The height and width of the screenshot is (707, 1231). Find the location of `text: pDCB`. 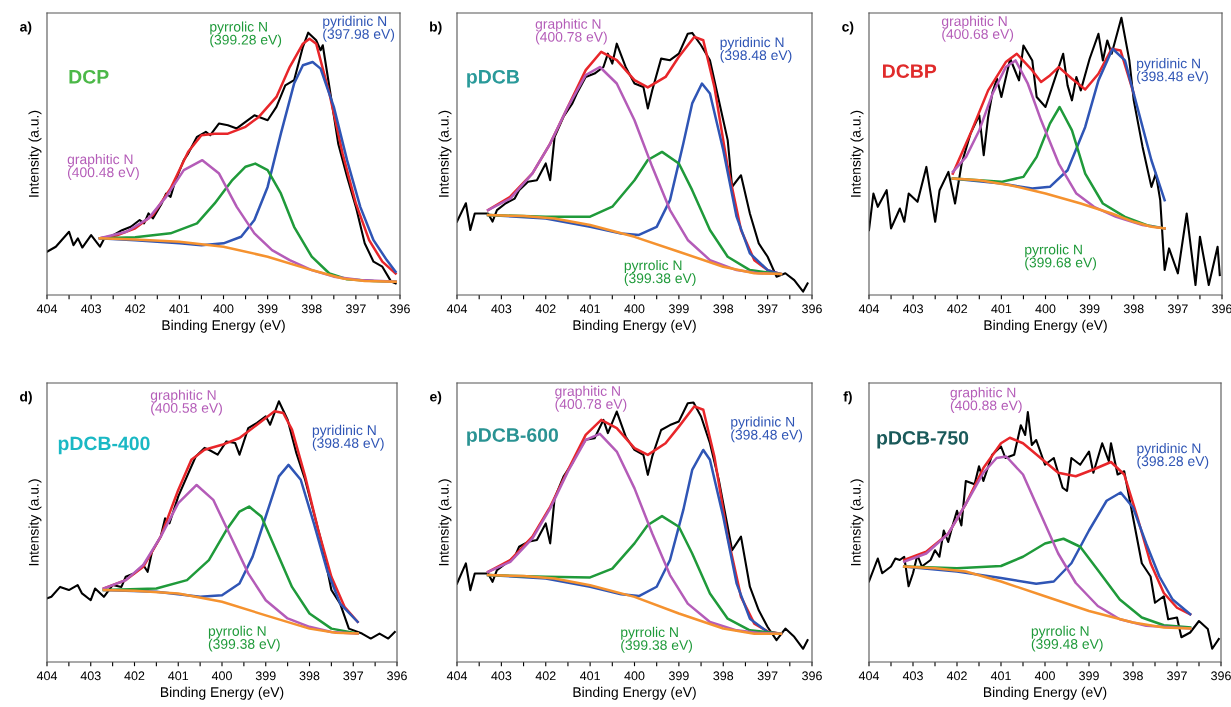

text: pDCB is located at coordinates (493, 78).